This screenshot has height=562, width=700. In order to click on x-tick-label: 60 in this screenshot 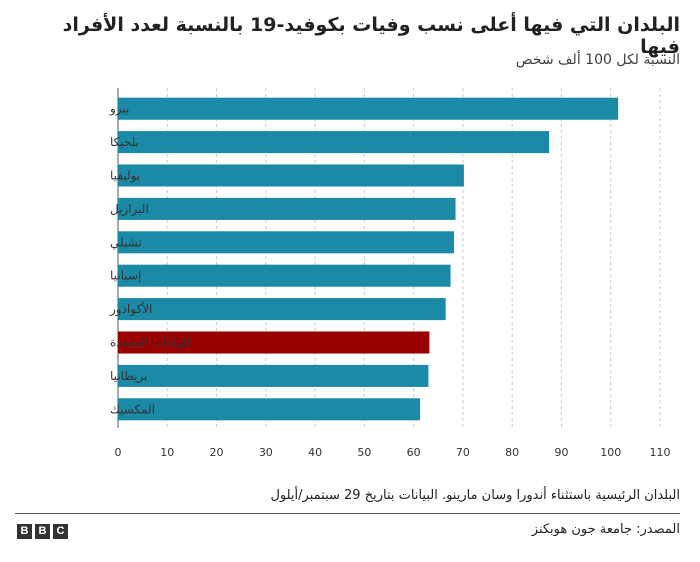, I will do `click(414, 452)`.